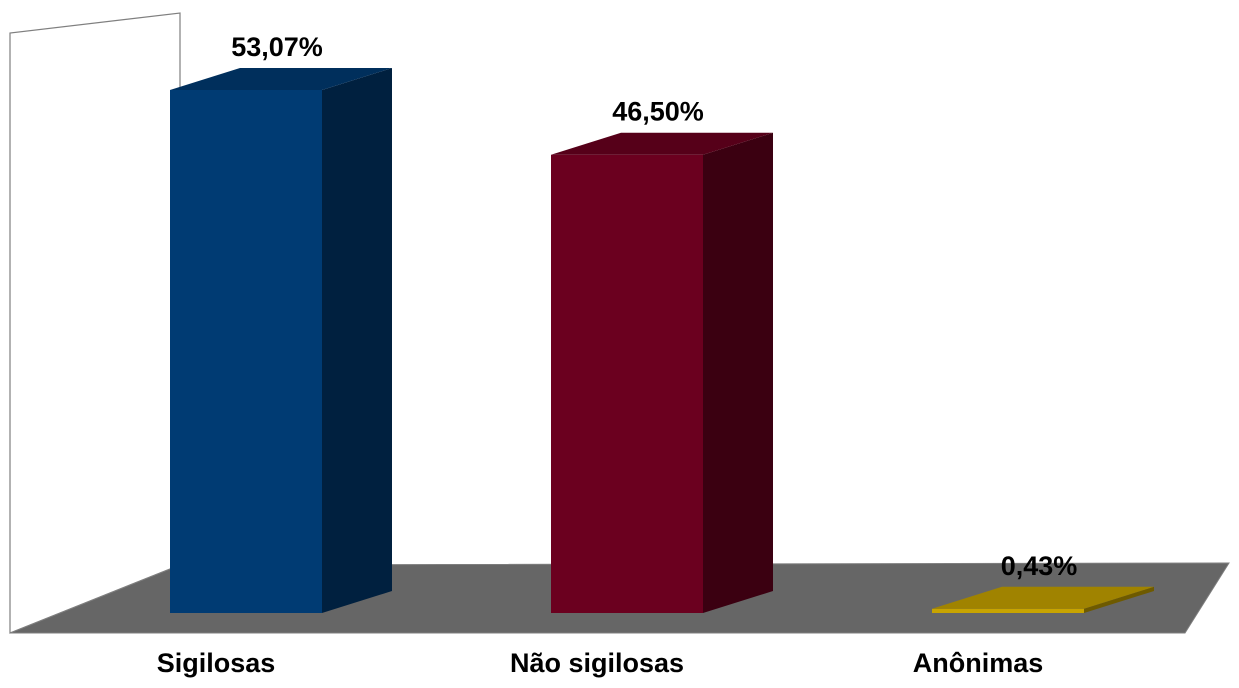  I want to click on data-label-1: 53,07%, so click(277, 47).